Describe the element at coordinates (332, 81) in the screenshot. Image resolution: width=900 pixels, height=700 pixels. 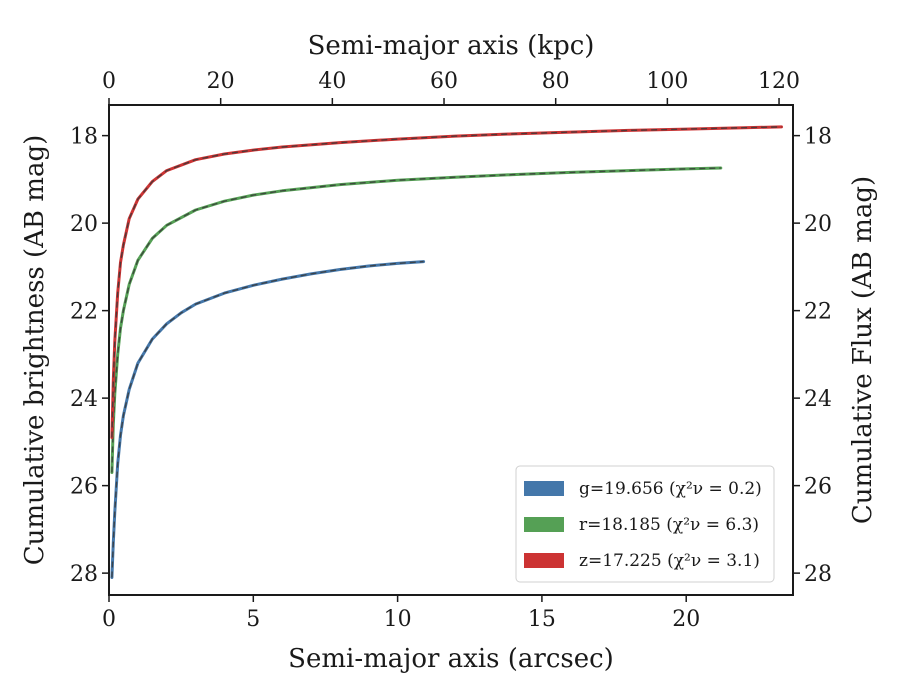
I see `x-top-tick-label: 40` at that location.